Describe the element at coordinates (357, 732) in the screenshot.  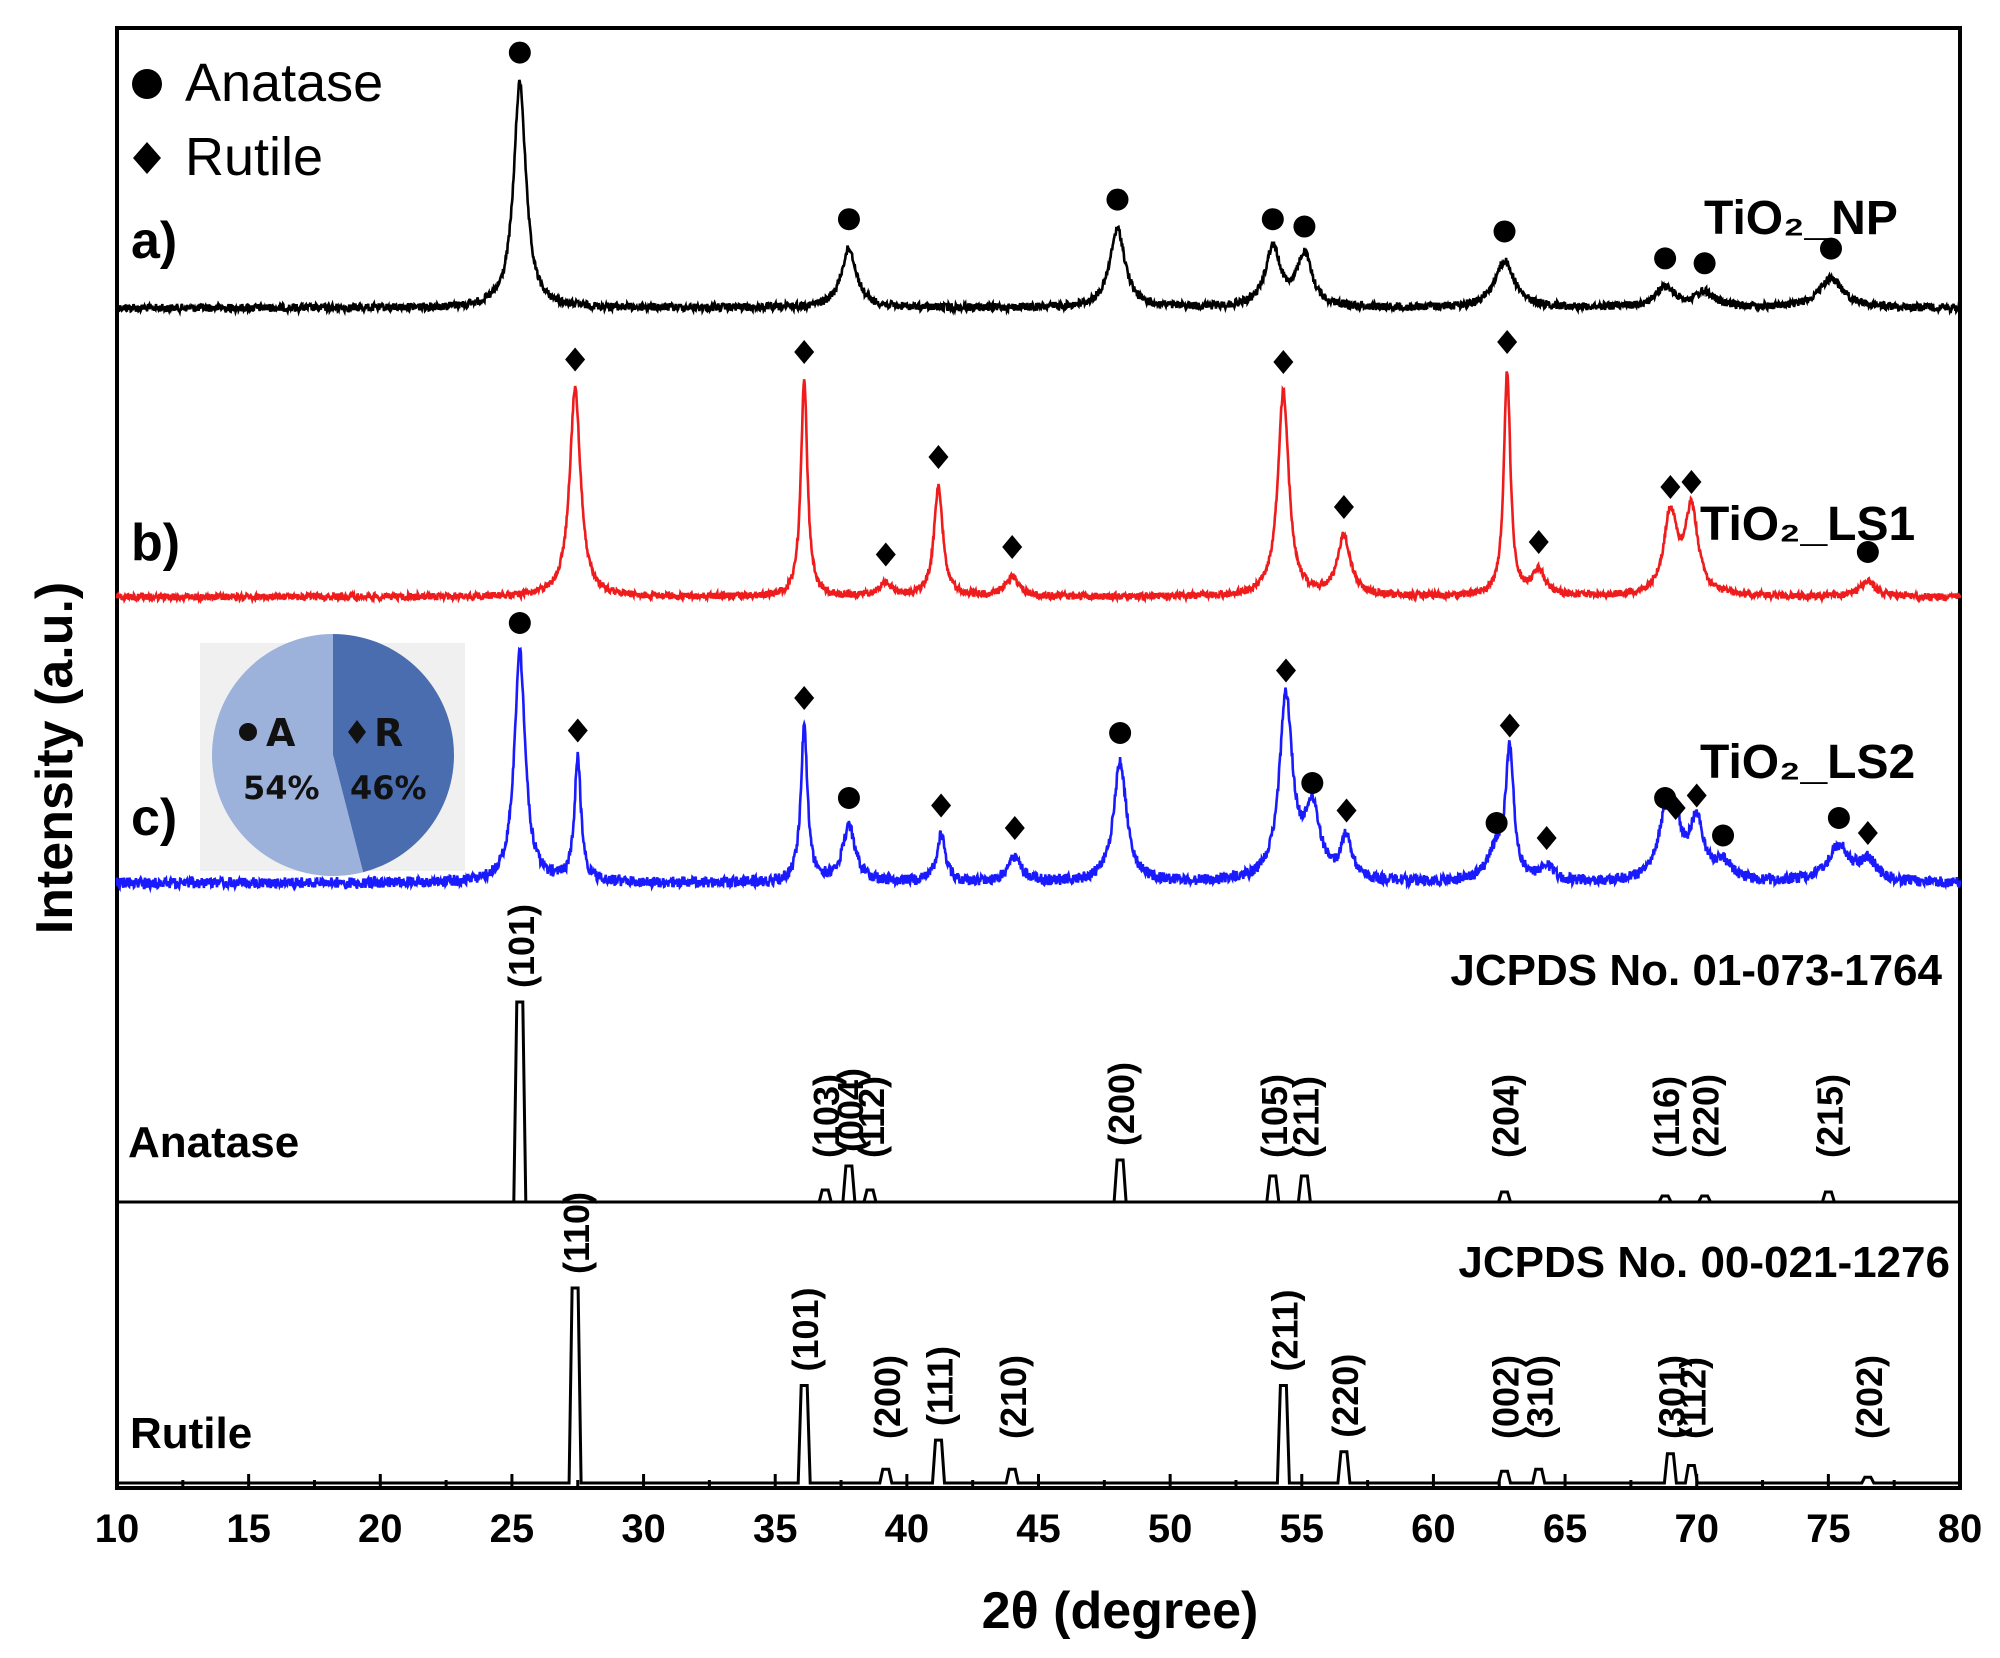
I see `pie-rutile-diamond-icon` at that location.